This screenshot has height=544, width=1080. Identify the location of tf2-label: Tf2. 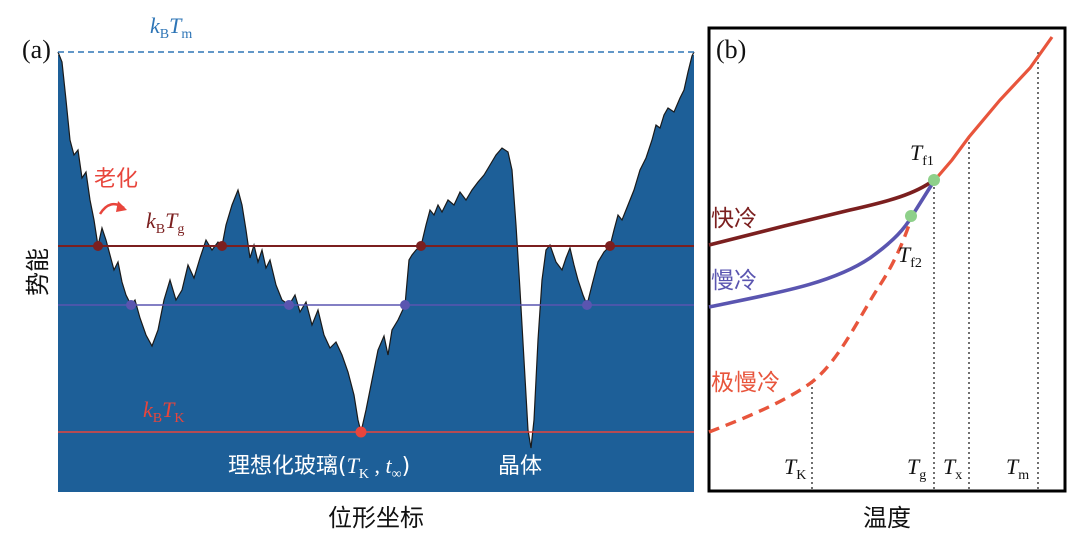
(910, 256).